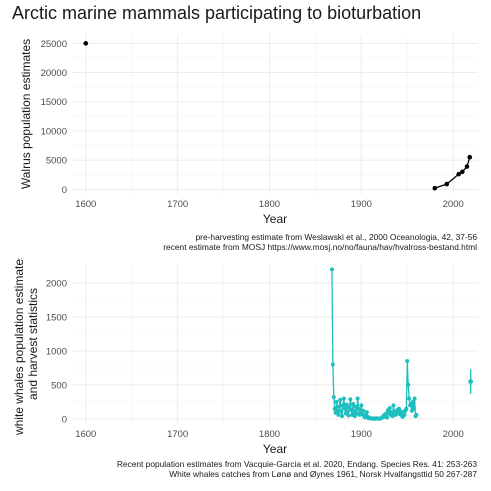 The image size is (491, 491). I want to click on whale-x-tick-label: 1800, so click(269, 434).